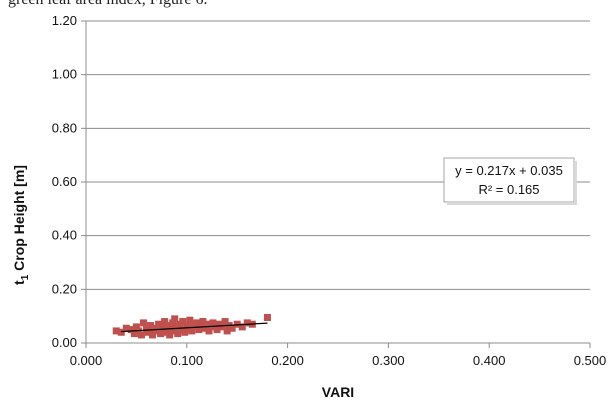 The image size is (612, 401). Describe the element at coordinates (19, 282) in the screenshot. I see `y-axis-title-prefix: t` at that location.